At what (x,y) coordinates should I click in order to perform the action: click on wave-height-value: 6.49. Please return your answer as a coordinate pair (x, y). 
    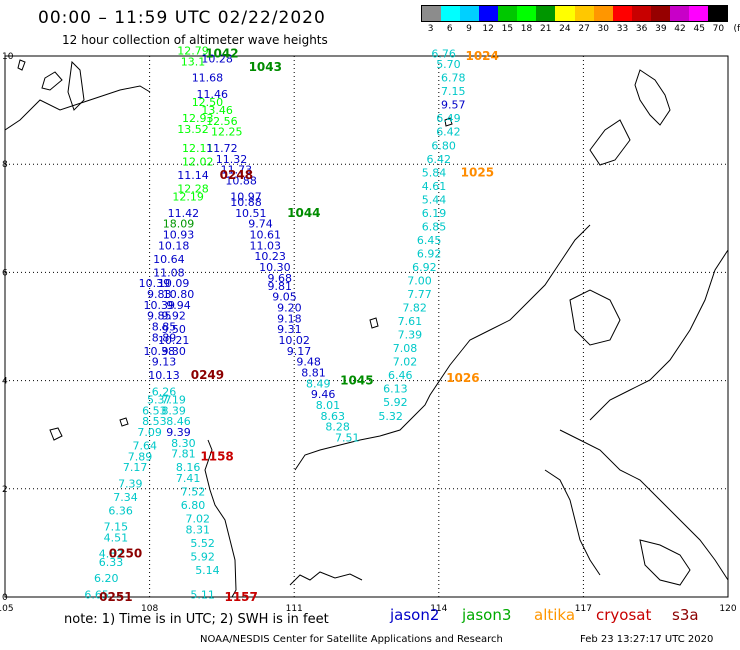
    Looking at the image, I should click on (448, 118).